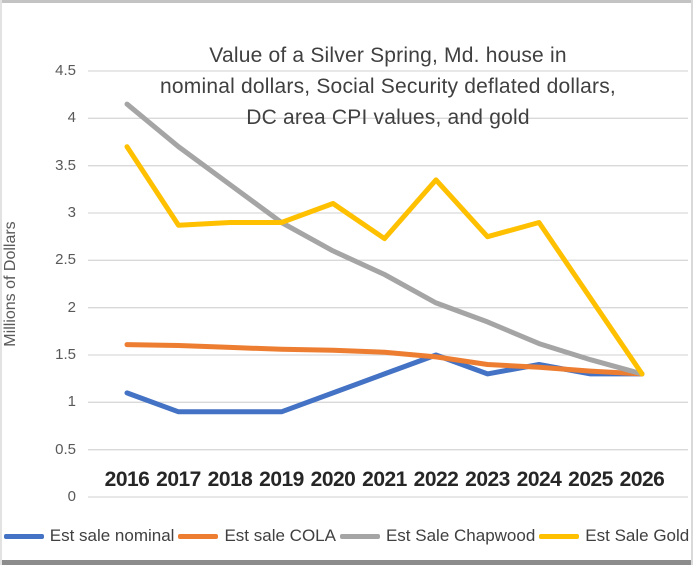  What do you see at coordinates (71, 118) in the screenshot?
I see `y-tick-label: 4` at bounding box center [71, 118].